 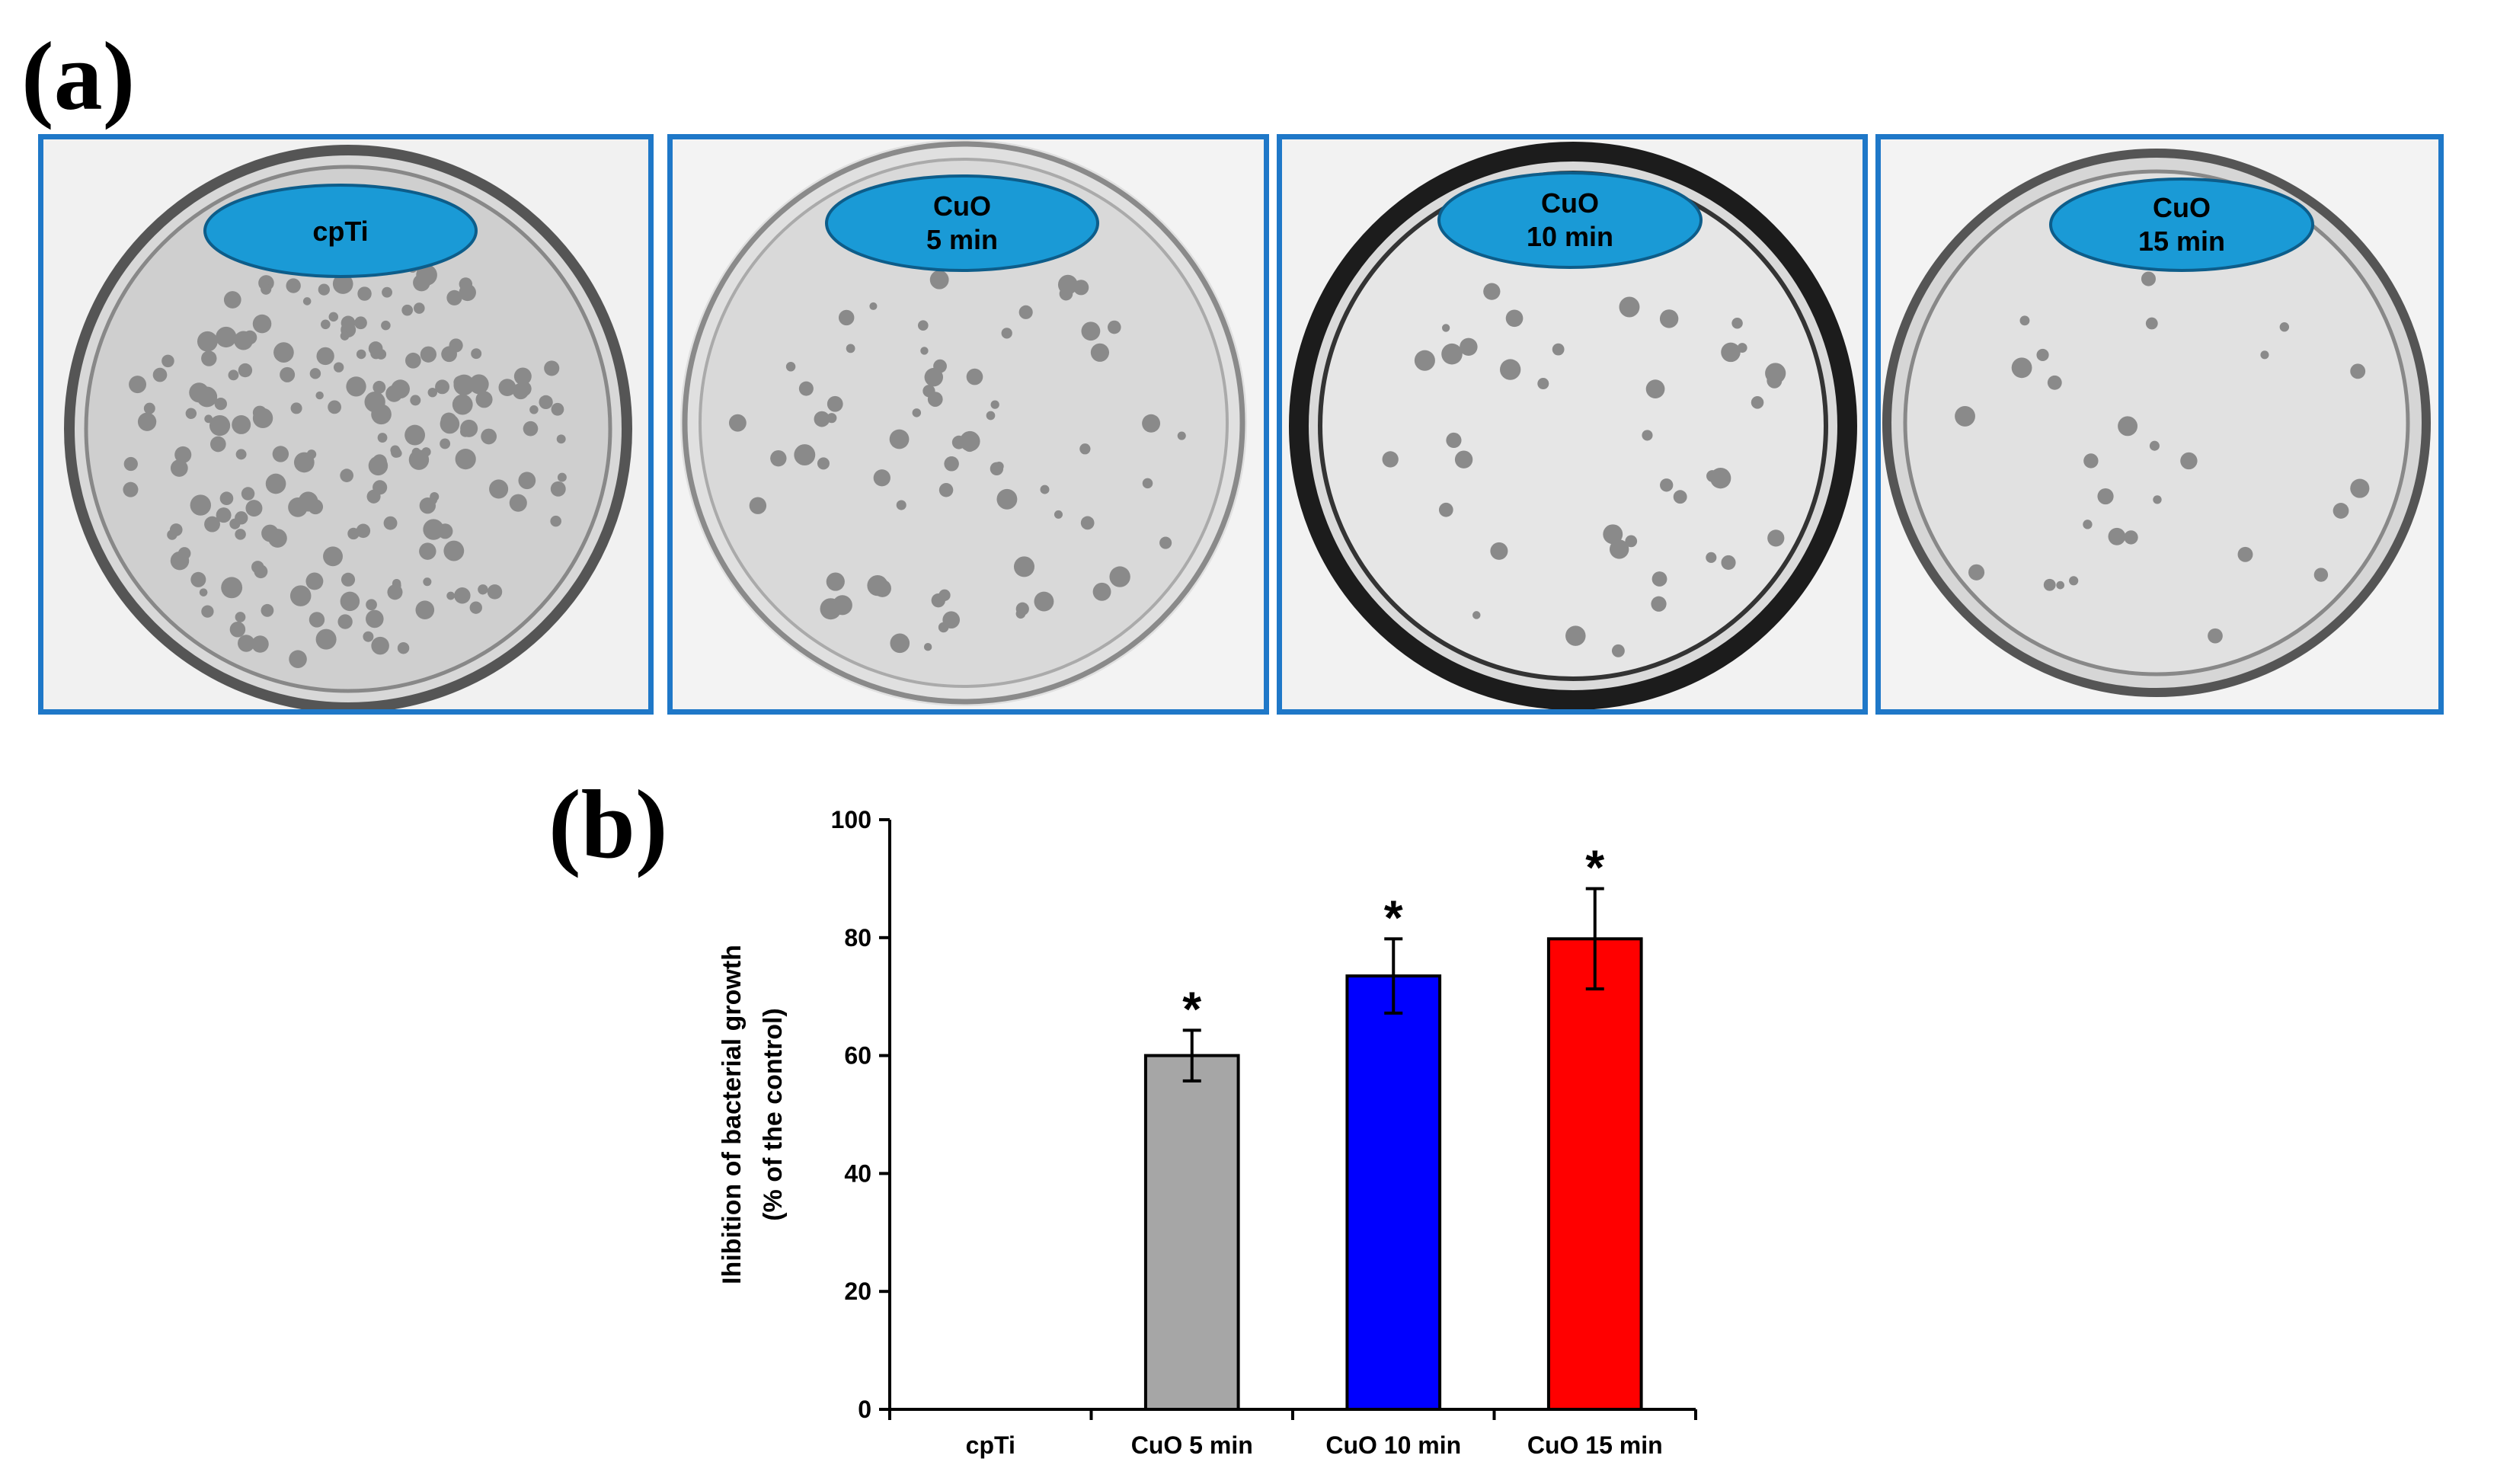 What do you see at coordinates (857, 1173) in the screenshot?
I see `y-tick-label: 40` at bounding box center [857, 1173].